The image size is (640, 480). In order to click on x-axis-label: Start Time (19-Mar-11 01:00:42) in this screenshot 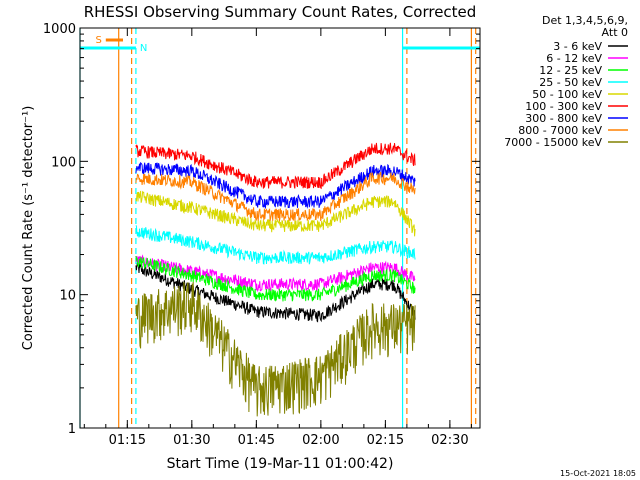, I will do `click(280, 464)`.